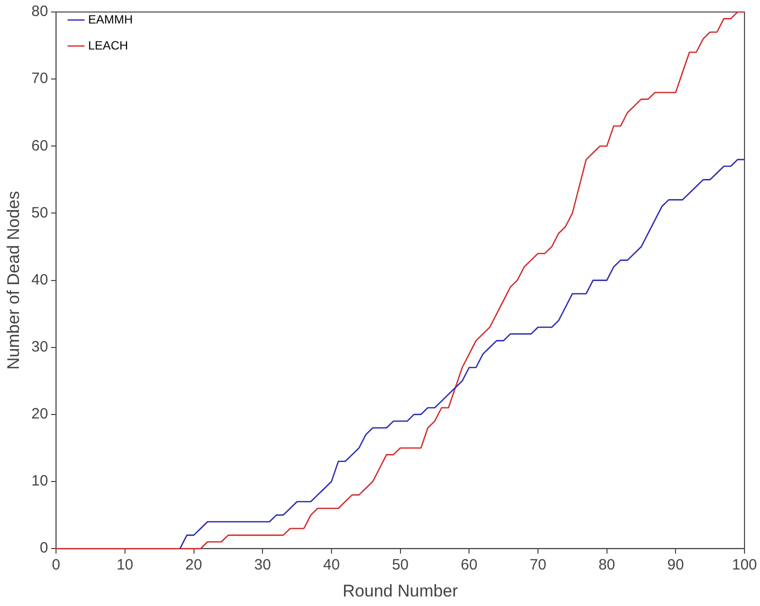 The width and height of the screenshot is (760, 606). What do you see at coordinates (39, 11) in the screenshot?
I see `y-tick-label: 80` at bounding box center [39, 11].